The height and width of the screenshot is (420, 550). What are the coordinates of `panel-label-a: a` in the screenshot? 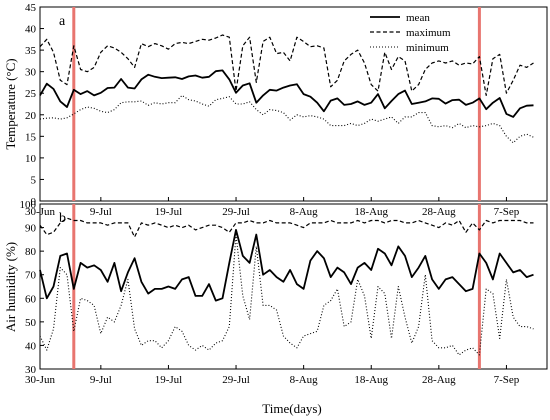 It's located at (62, 21).